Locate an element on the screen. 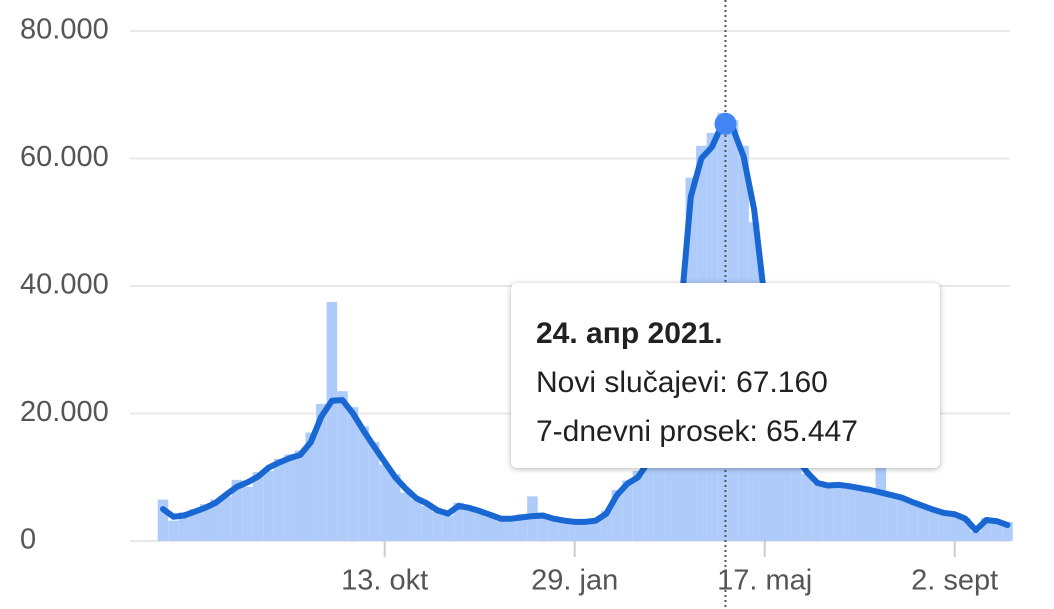 The width and height of the screenshot is (1054, 609). hover-dot is located at coordinates (725, 123).